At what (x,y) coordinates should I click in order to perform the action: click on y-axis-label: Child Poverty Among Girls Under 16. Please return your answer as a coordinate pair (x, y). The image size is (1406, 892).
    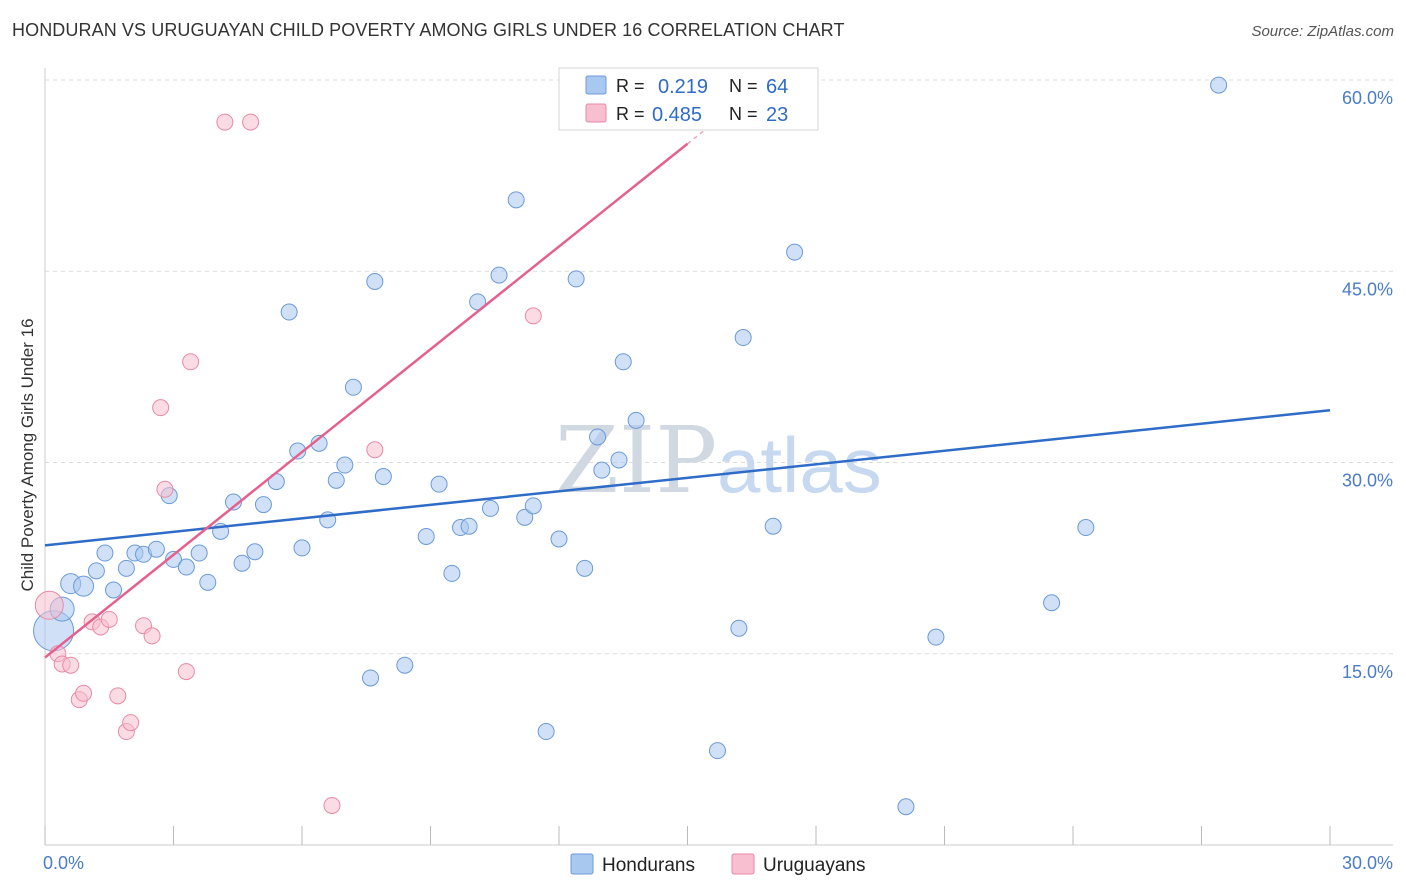
    Looking at the image, I should click on (27, 454).